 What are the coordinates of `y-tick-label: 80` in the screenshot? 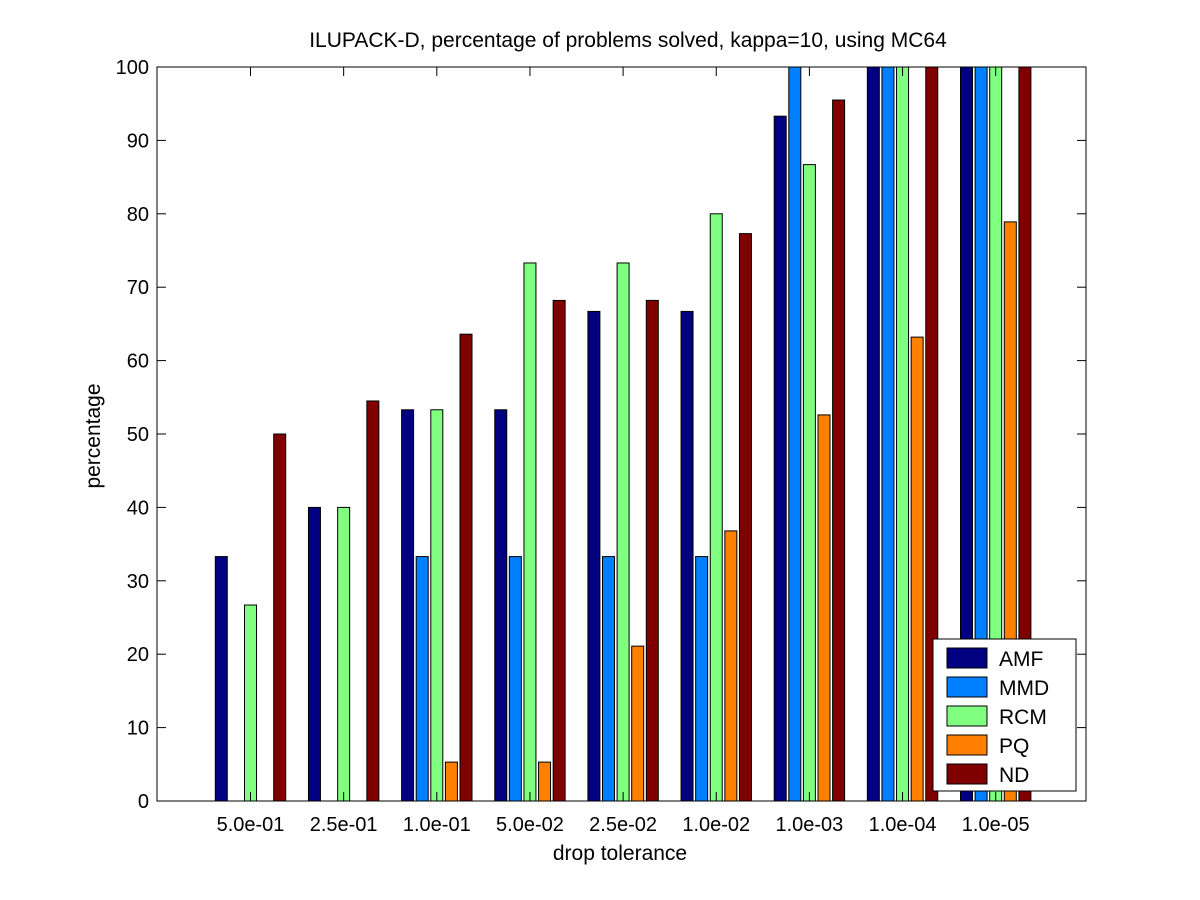 It's located at (138, 215).